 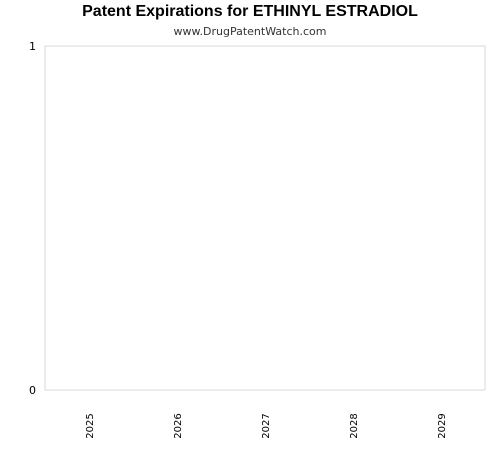 I want to click on y-tick-label: 1, so click(x=32, y=46).